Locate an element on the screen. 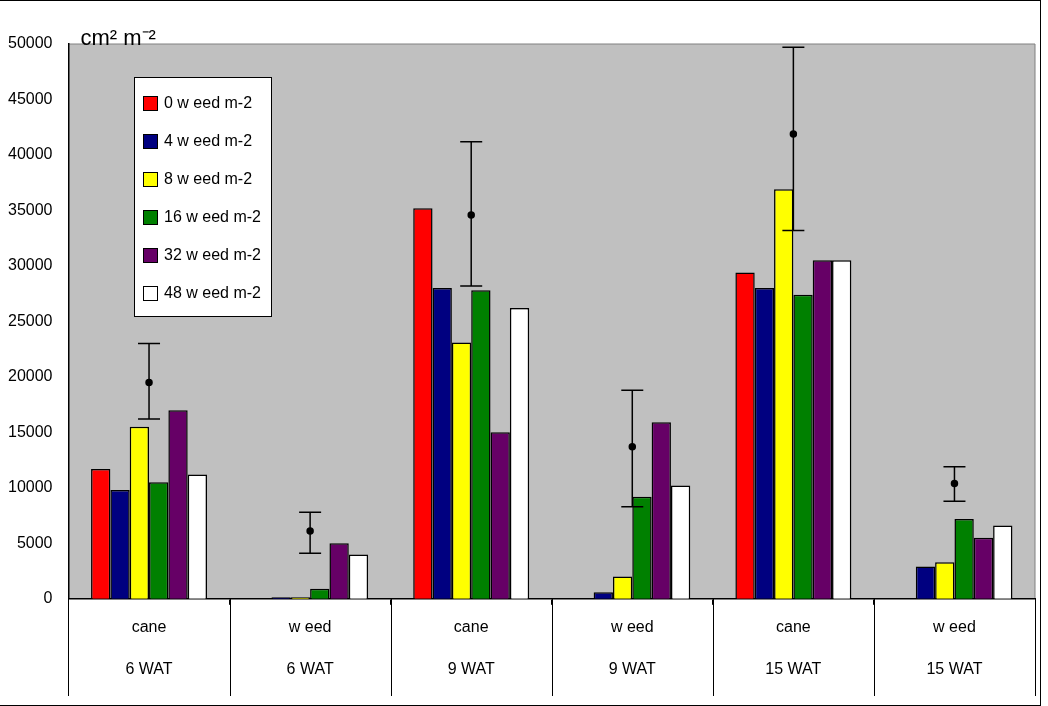 The width and height of the screenshot is (1048, 706). legend-label: 0 w eed m-2 is located at coordinates (208, 103).